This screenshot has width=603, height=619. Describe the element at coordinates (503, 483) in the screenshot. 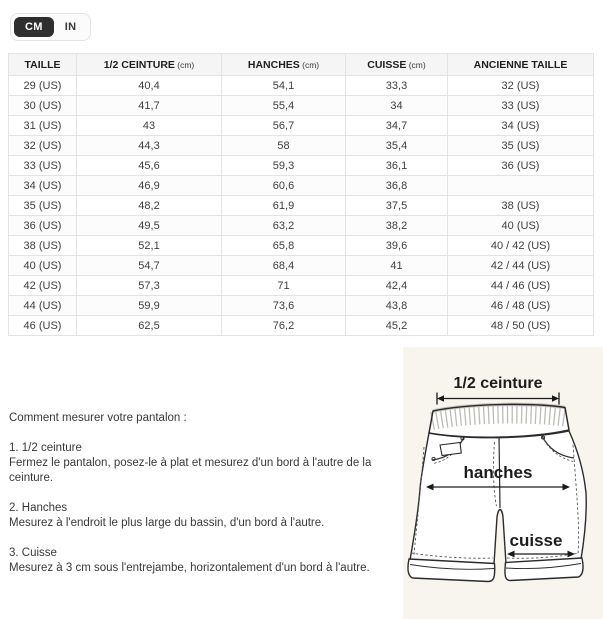

I see `shorts-measurement-diagram: 1/2 ceinture hanches cuisse` at that location.